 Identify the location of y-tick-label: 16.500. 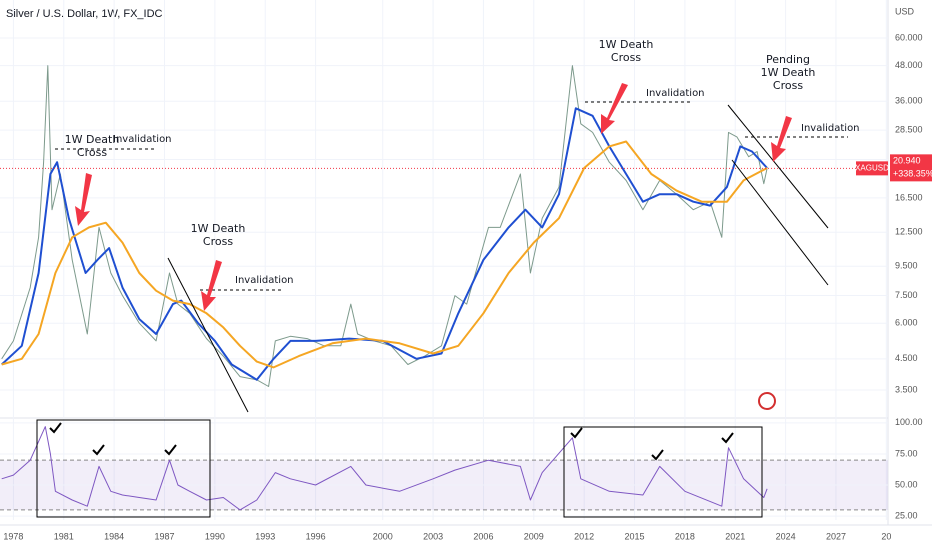
(909, 197).